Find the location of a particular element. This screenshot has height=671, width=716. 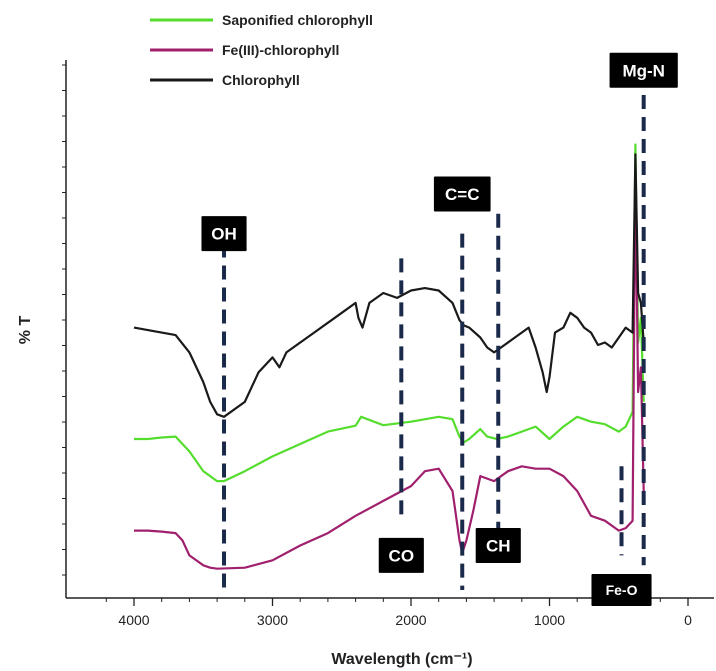

y-axis-label: % T is located at coordinates (25, 330).